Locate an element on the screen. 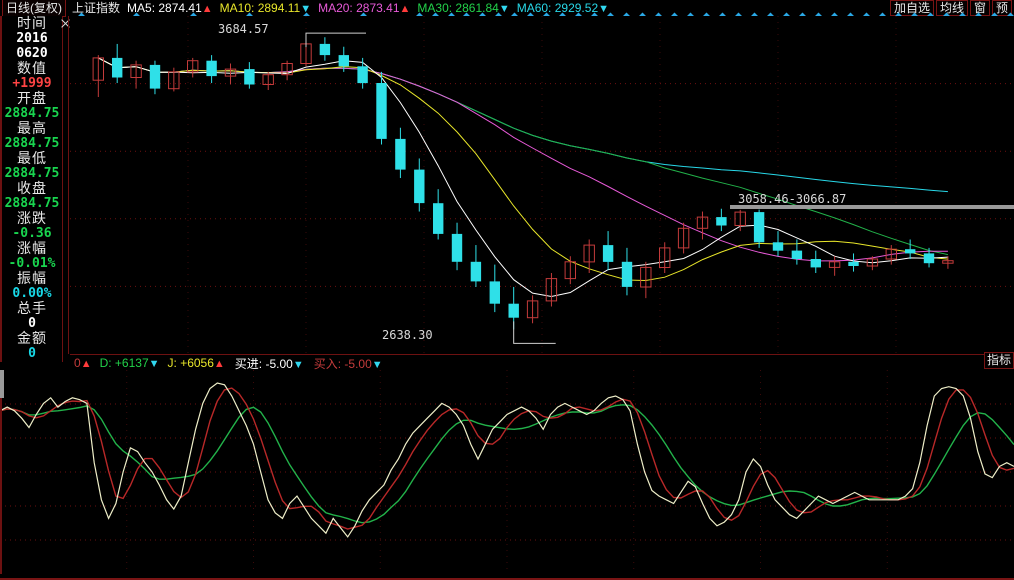 This screenshot has height=580, width=1014. ma60-down-arrow-icon: ▼ is located at coordinates (604, 8).